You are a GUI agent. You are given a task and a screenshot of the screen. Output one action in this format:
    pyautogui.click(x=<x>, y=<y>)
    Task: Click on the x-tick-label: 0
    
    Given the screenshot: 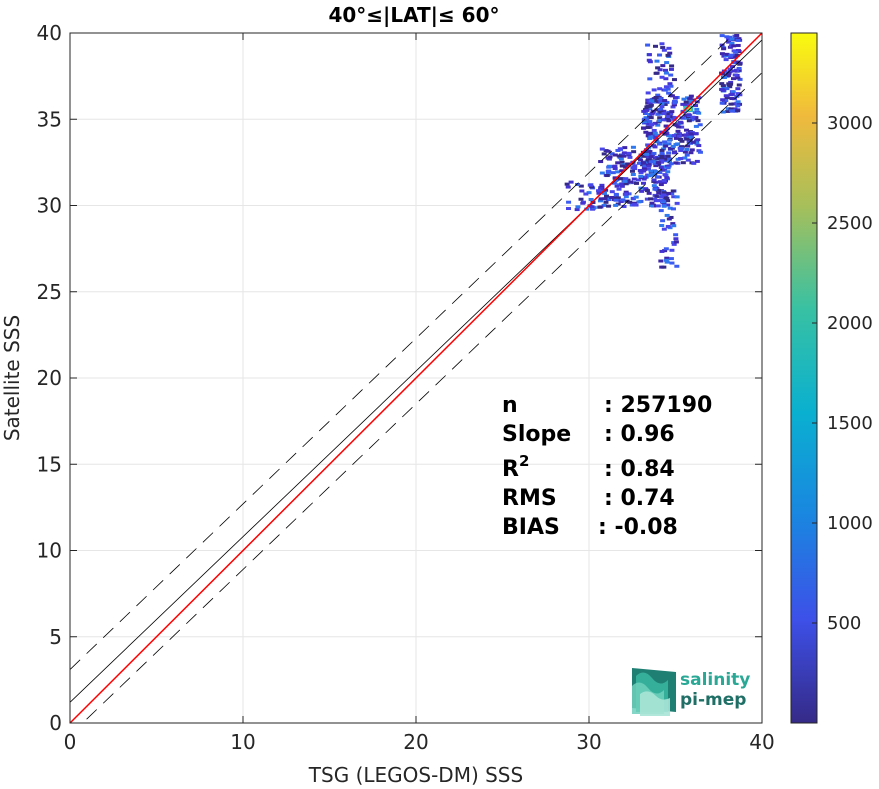 What is the action you would take?
    pyautogui.click(x=70, y=742)
    